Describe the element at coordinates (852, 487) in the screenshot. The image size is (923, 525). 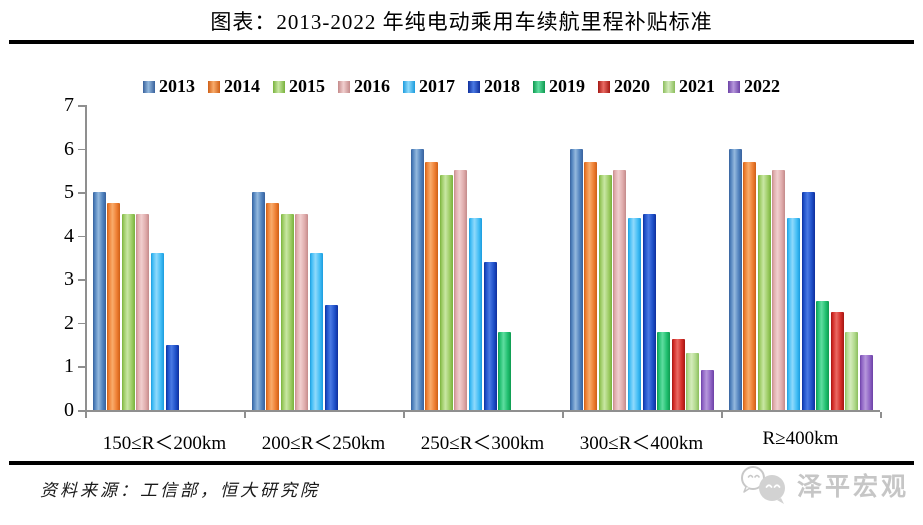
I see `brand-logo-text: 泽平宏观` at that location.